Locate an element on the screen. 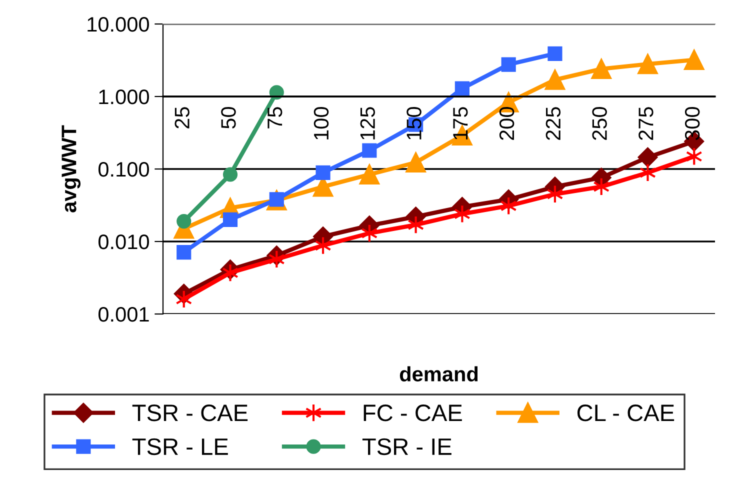  x-tick-label: 200 is located at coordinates (506, 123).